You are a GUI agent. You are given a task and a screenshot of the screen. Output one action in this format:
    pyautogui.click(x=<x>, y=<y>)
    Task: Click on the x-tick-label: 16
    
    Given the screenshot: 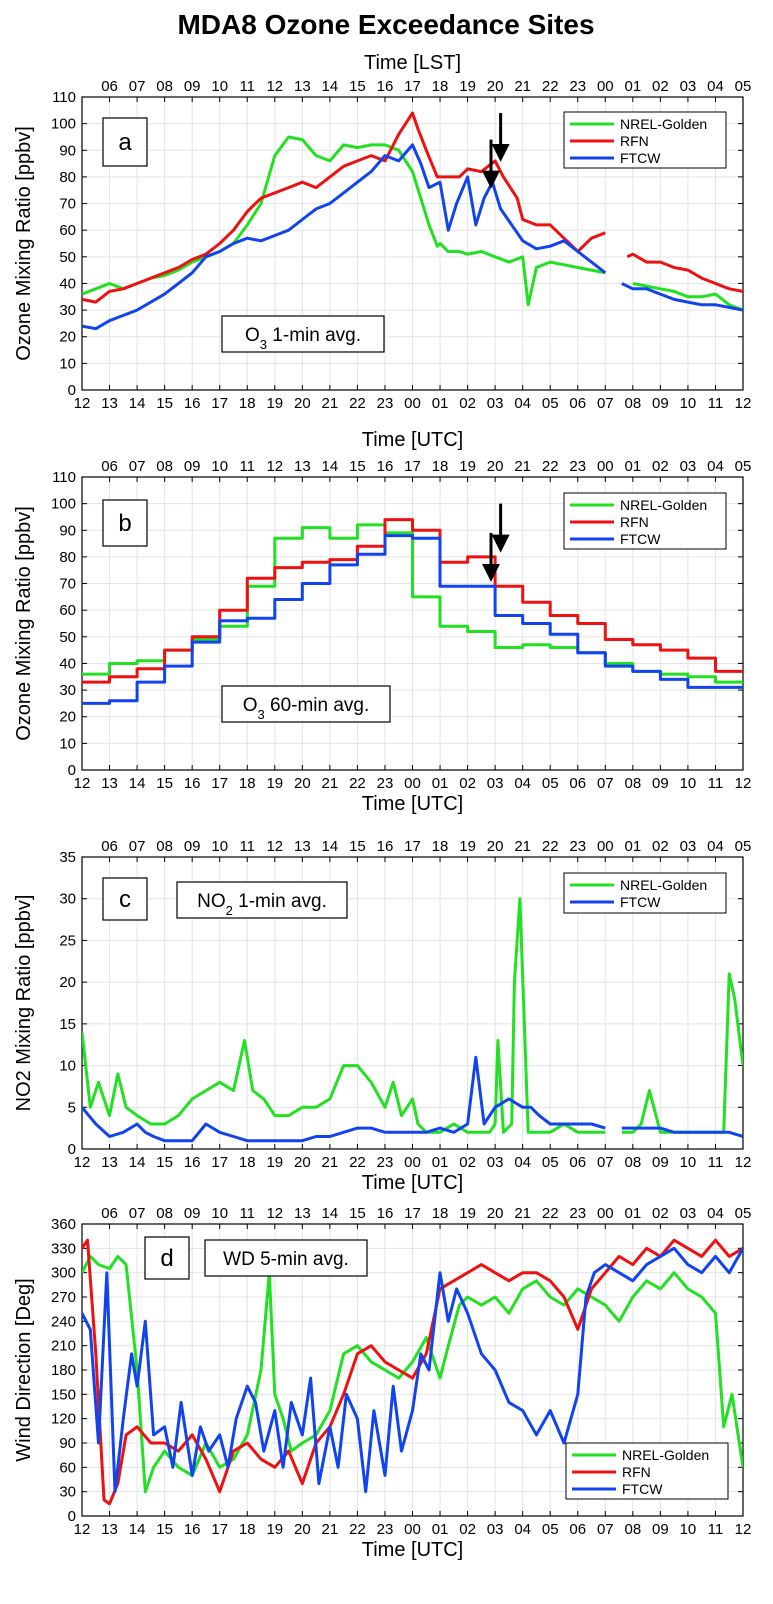 What is the action you would take?
    pyautogui.click(x=192, y=783)
    